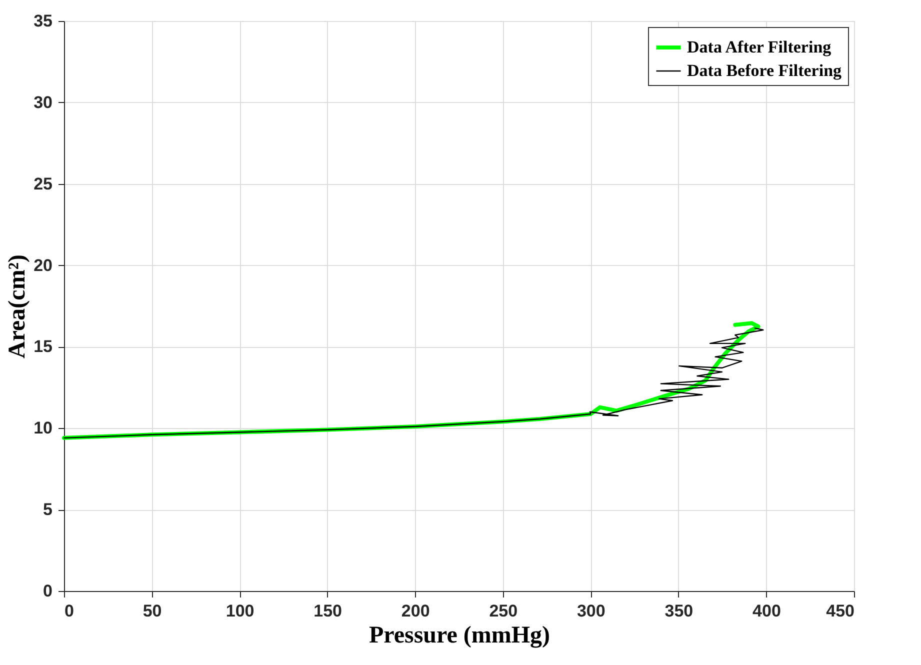 The image size is (921, 665). What do you see at coordinates (328, 611) in the screenshot?
I see `x-tick-label: 150` at bounding box center [328, 611].